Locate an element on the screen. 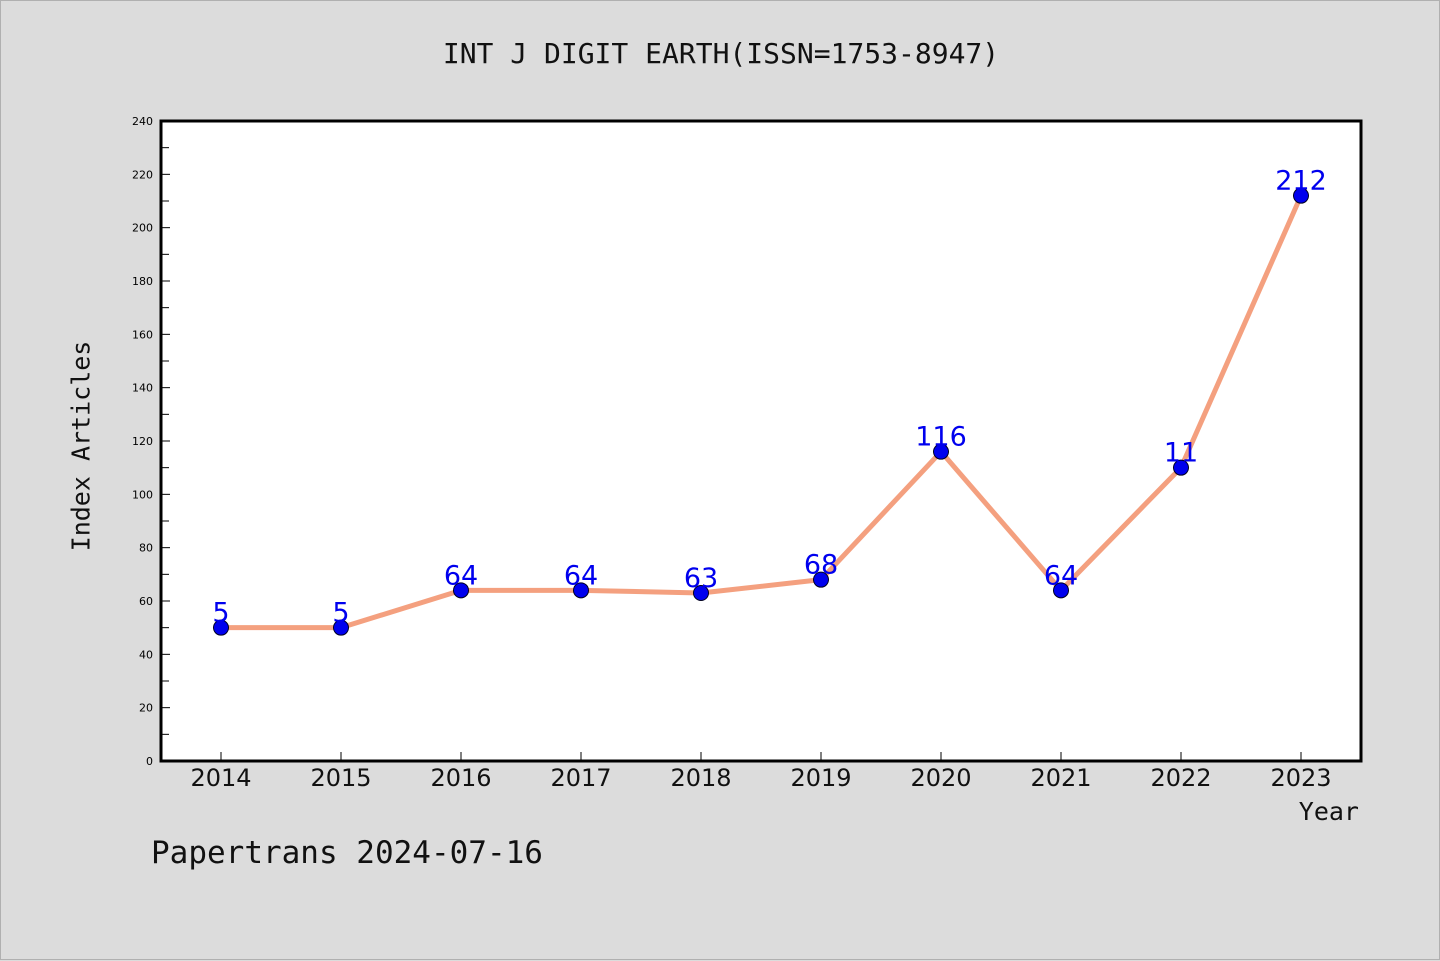 The width and height of the screenshot is (1440, 961). x-tick-label: 2016 is located at coordinates (460, 778).